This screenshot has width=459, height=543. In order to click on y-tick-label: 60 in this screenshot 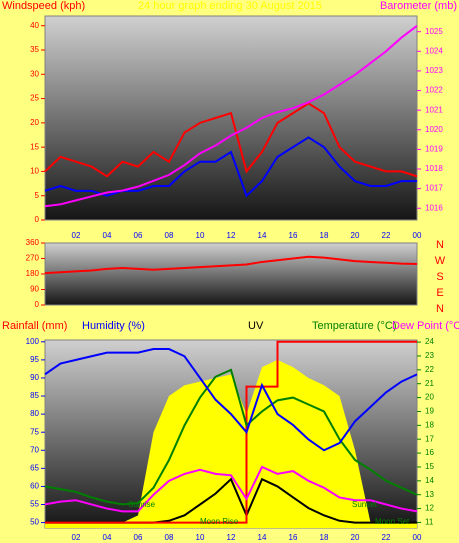, I will do `click(34, 486)`.